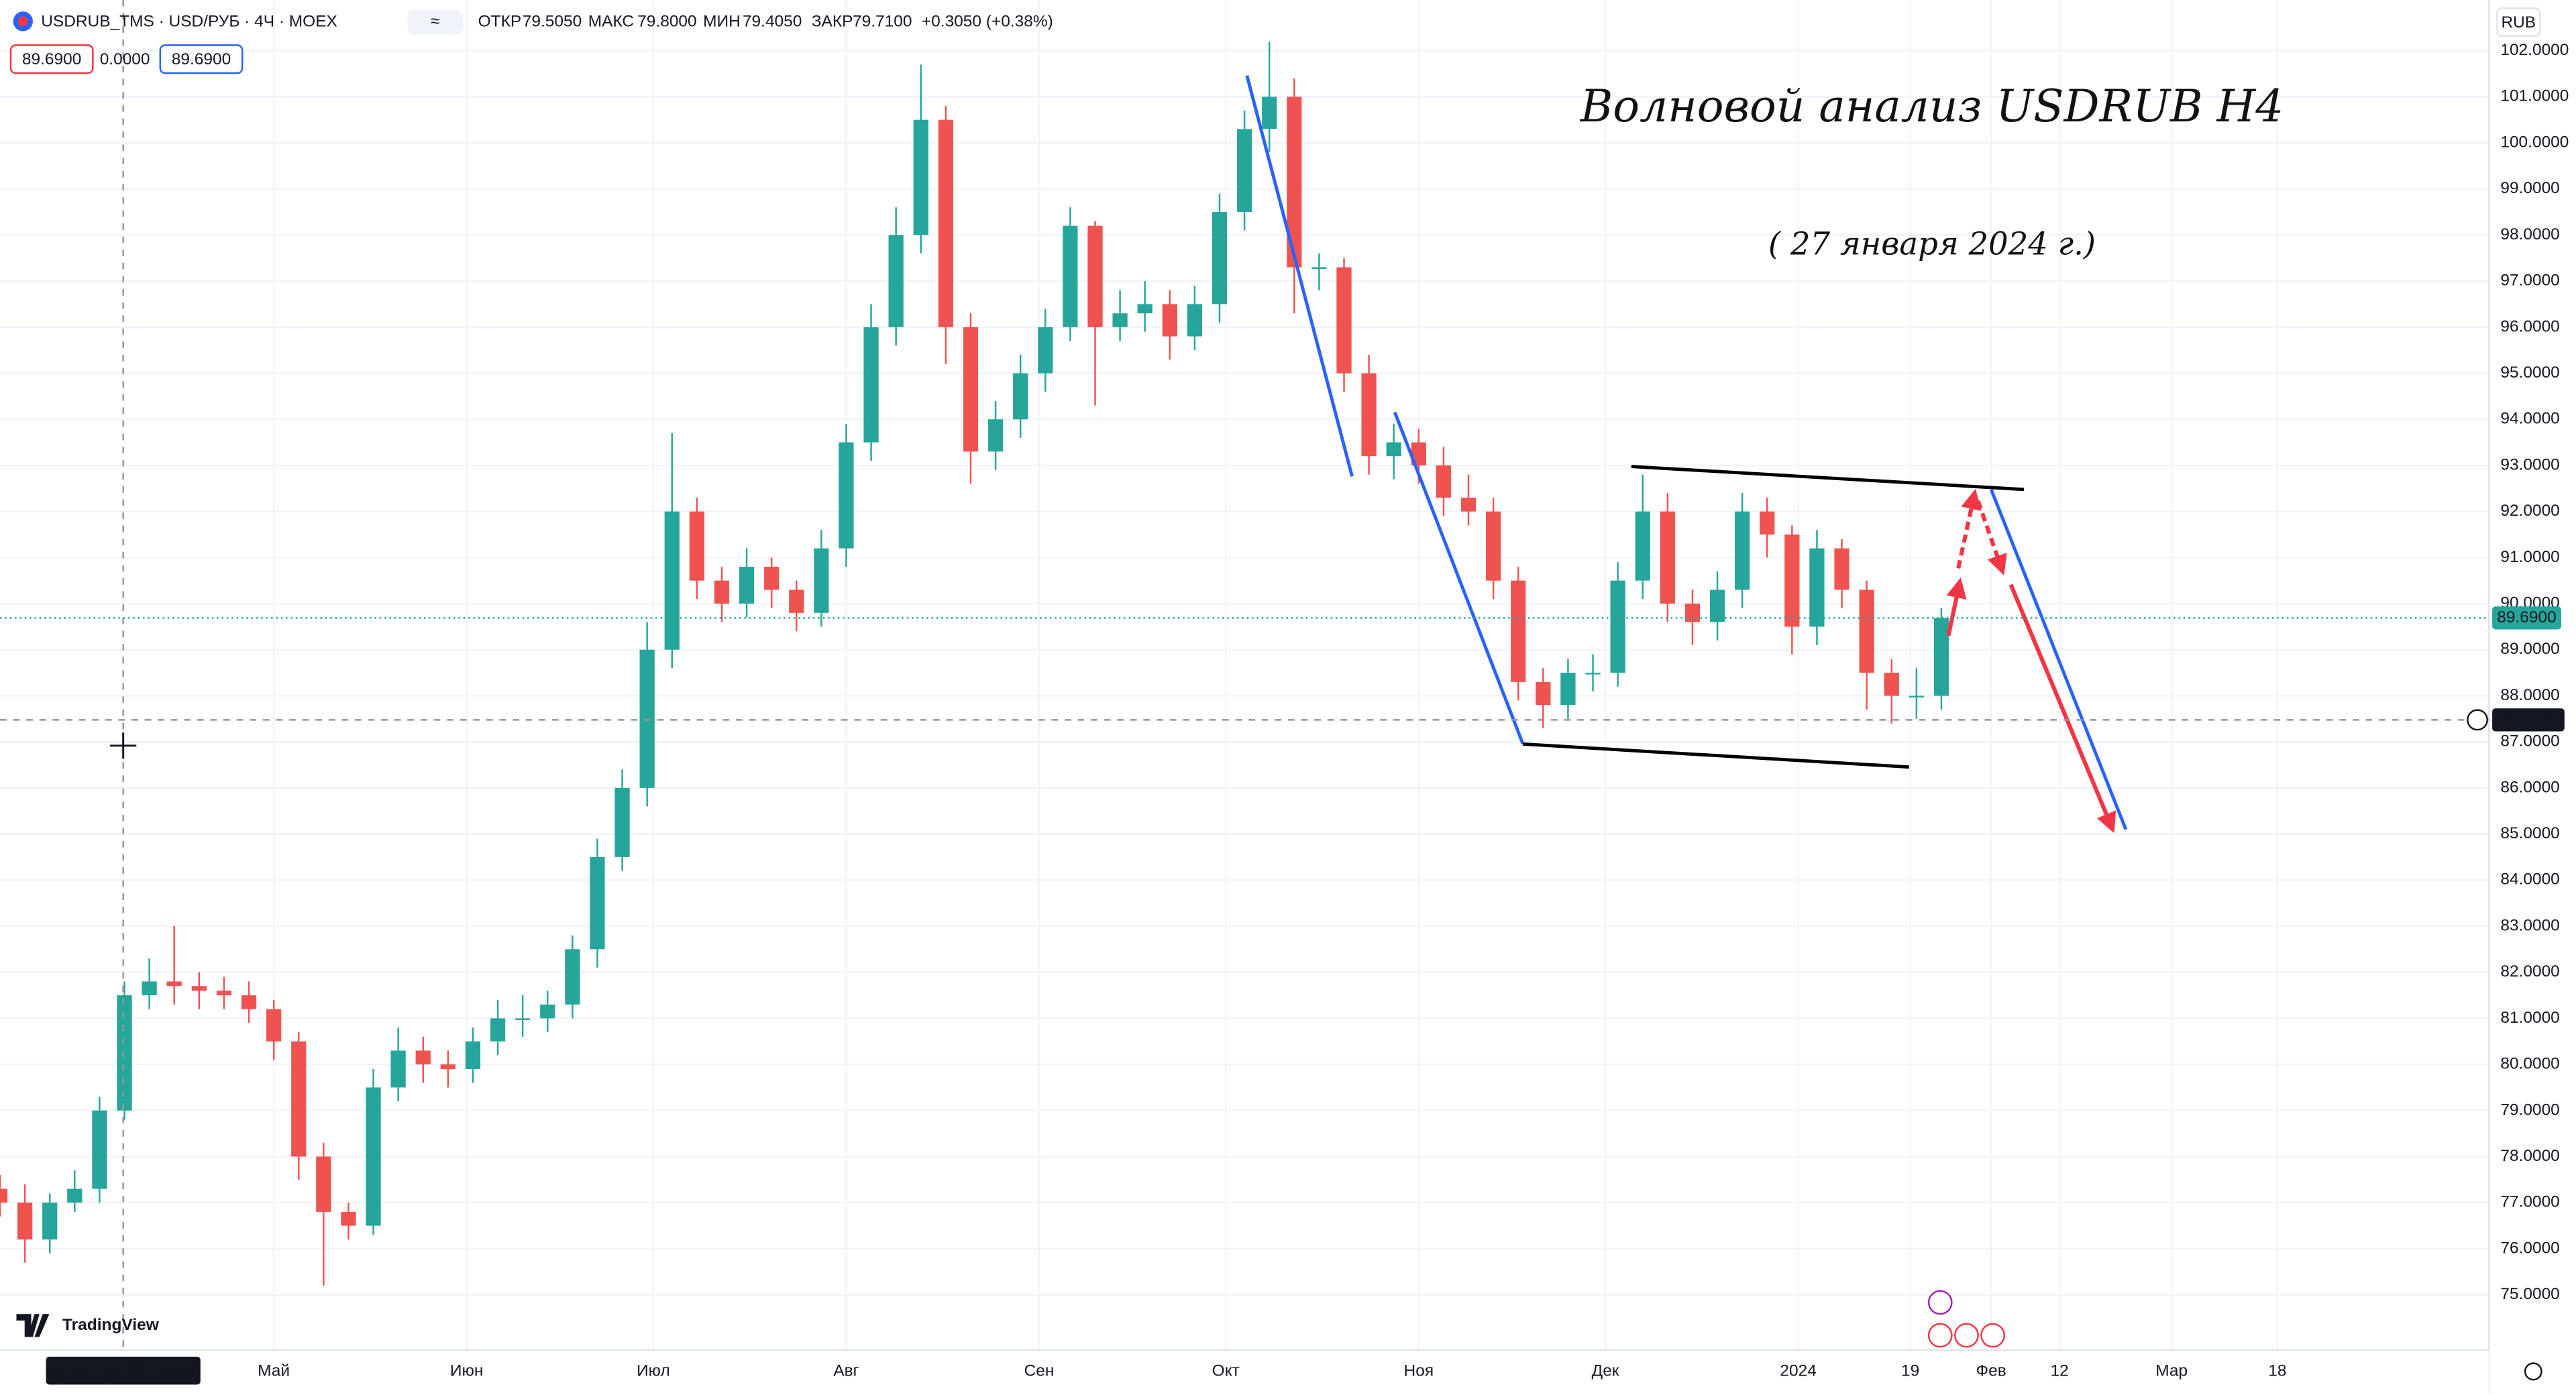  What do you see at coordinates (2534, 50) in the screenshot?
I see `y-tick-label: 102.0000` at bounding box center [2534, 50].